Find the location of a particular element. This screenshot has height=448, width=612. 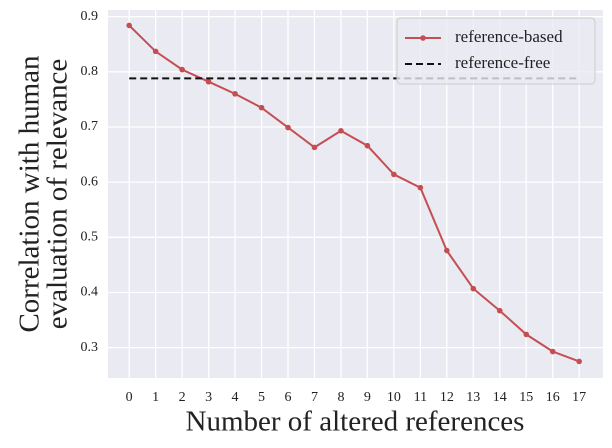

x-tick-label: 2 is located at coordinates (182, 397).